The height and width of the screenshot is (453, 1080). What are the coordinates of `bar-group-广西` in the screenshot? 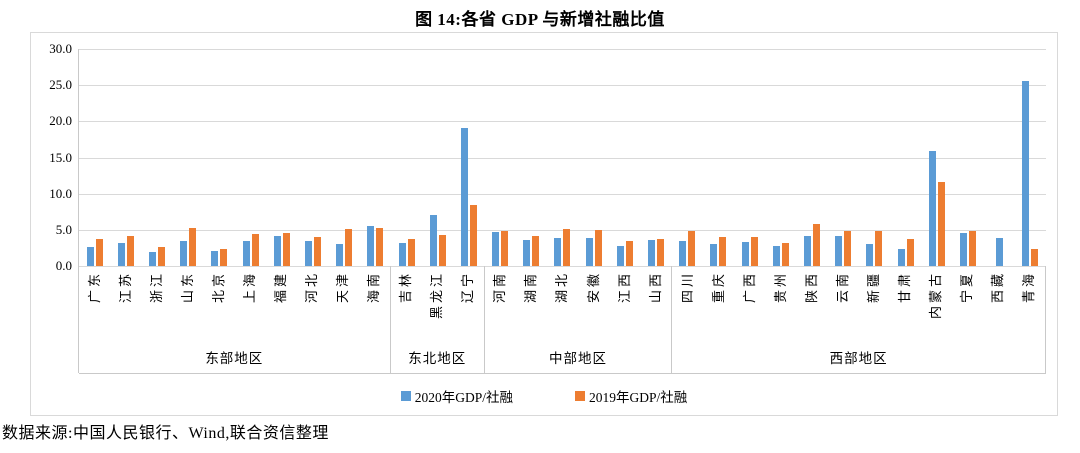 It's located at (749, 157).